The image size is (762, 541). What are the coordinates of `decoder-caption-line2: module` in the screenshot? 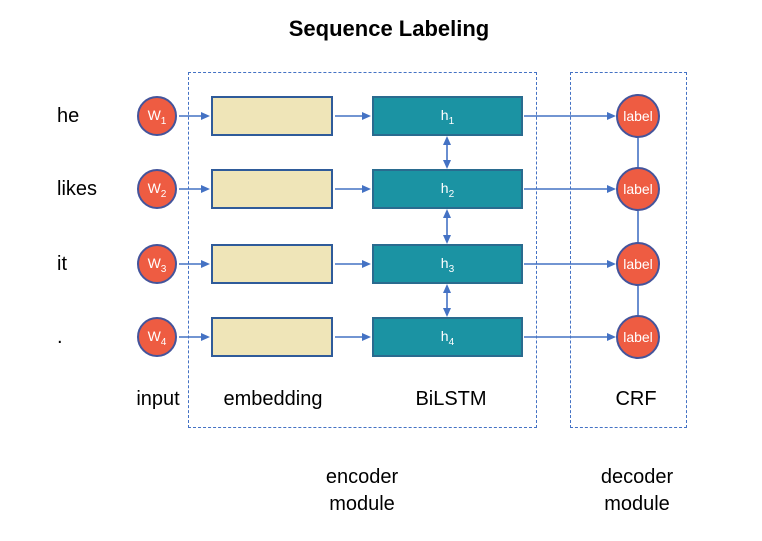 It's located at (637, 504).